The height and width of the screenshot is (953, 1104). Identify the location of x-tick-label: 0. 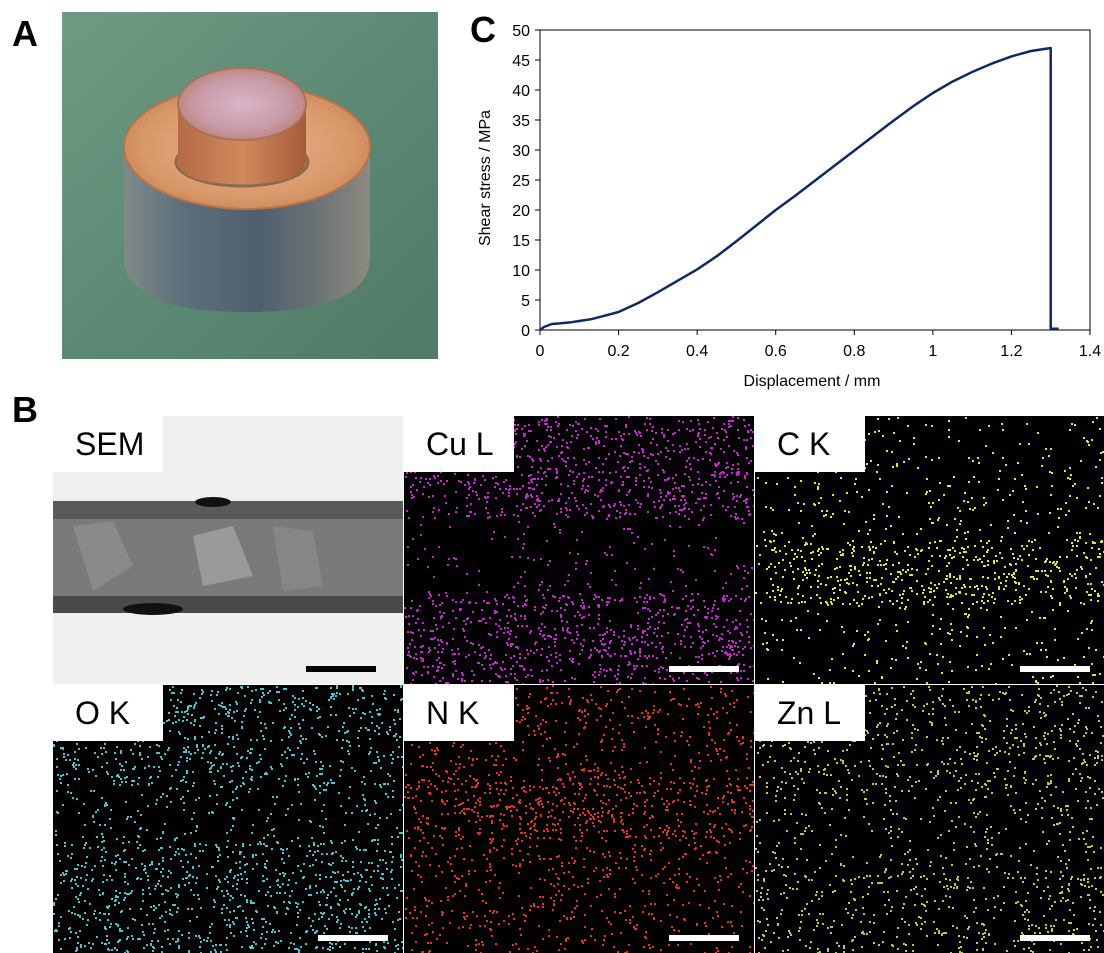
(540, 351).